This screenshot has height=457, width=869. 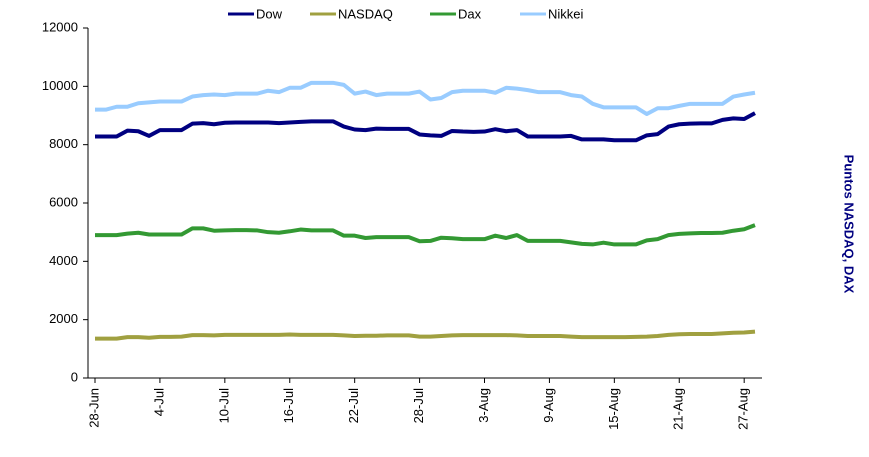 I want to click on y-tick-label: 2000, so click(x=63, y=318).